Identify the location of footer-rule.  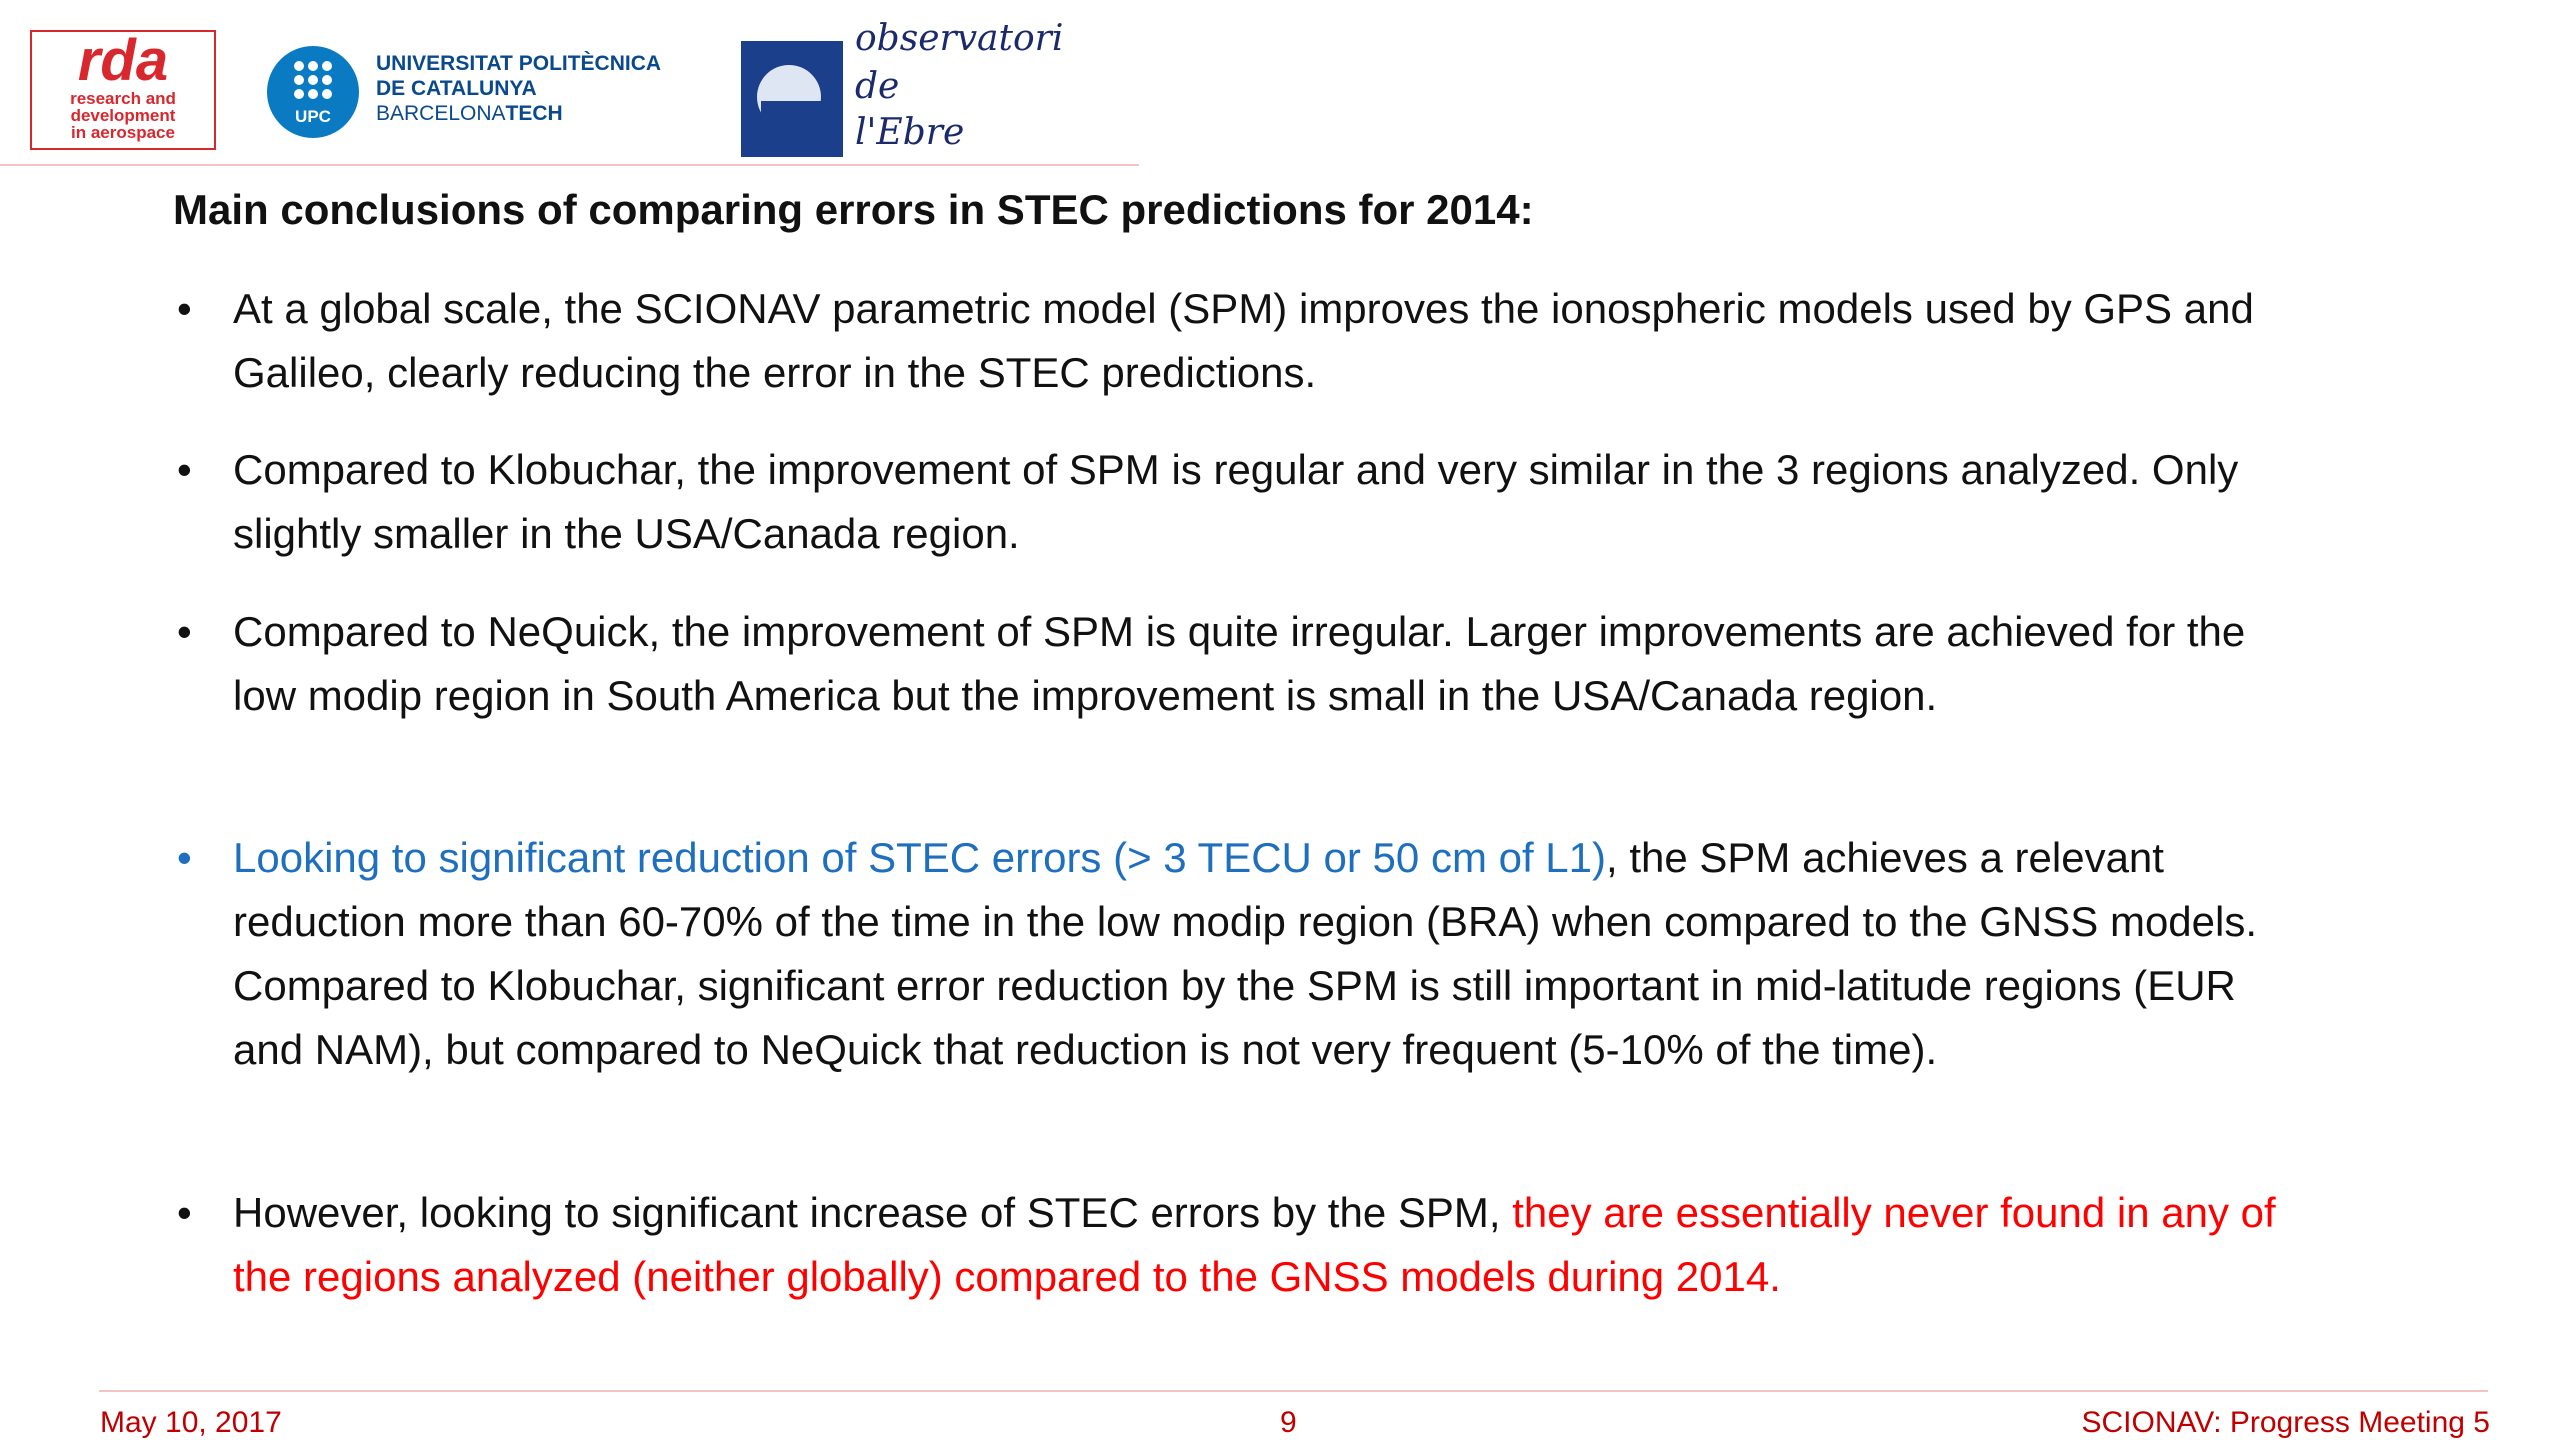
(1293, 1391).